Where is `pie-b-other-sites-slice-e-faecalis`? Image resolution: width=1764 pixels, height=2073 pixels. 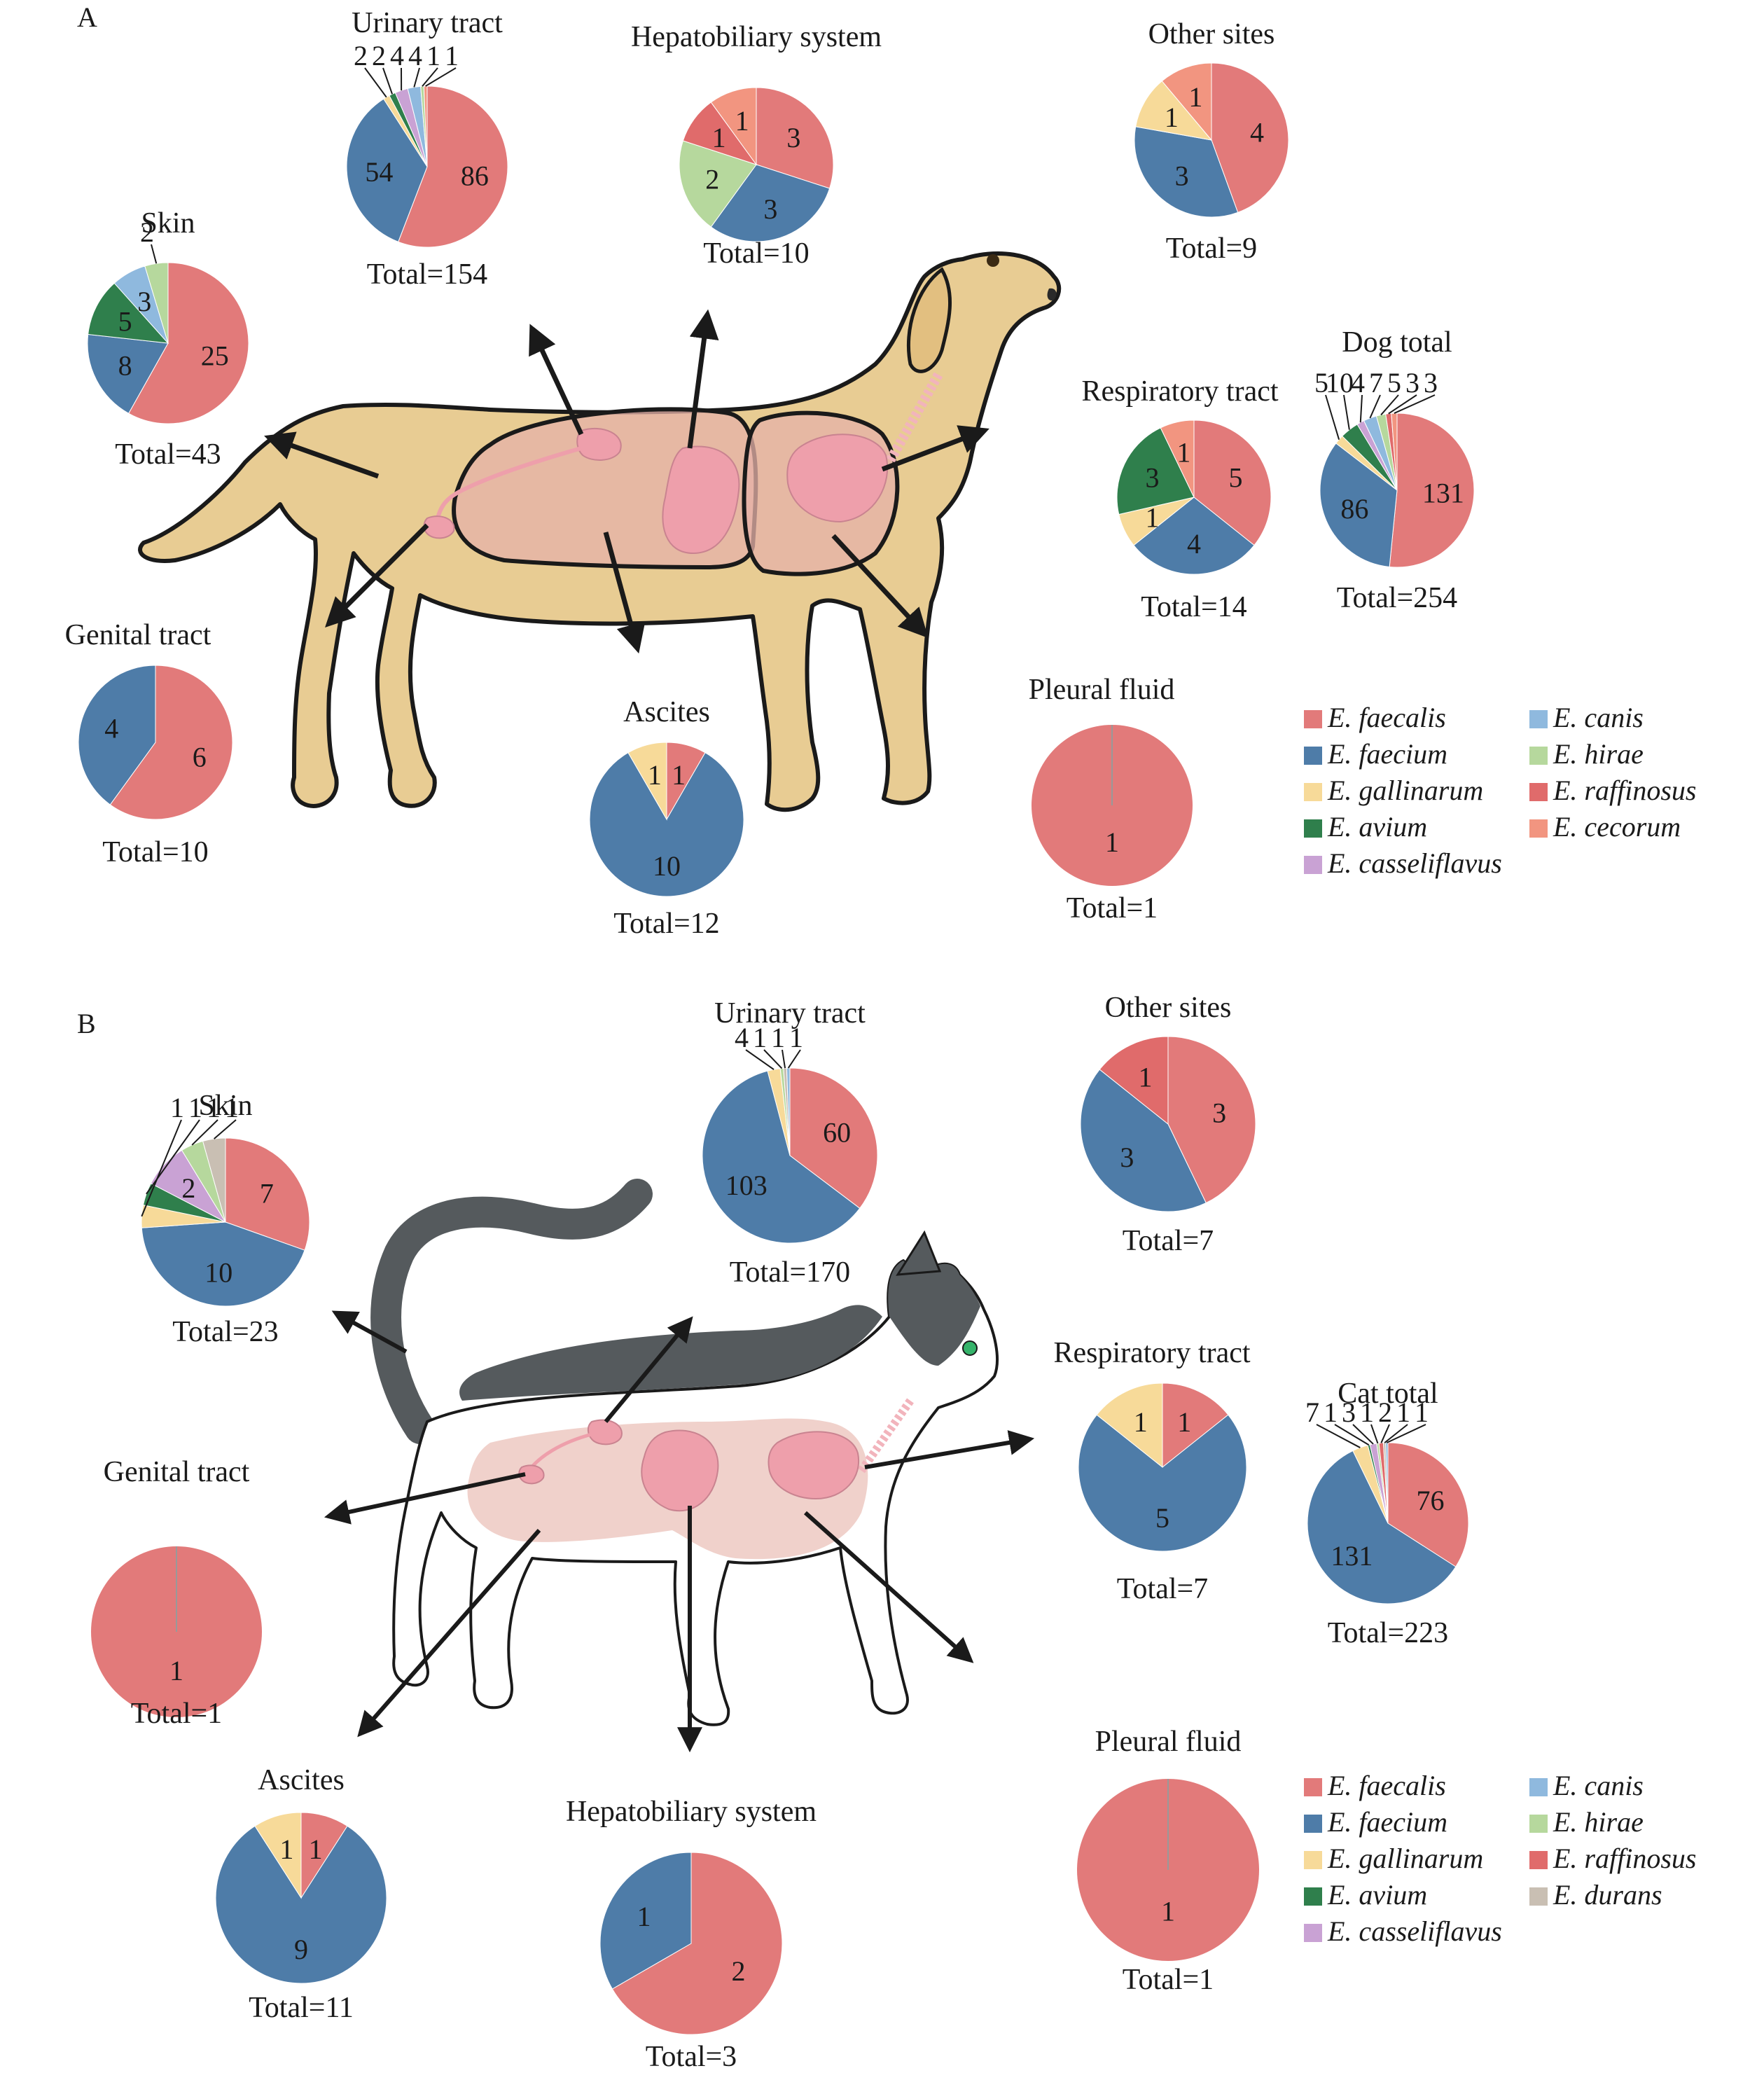 pie-b-other-sites-slice-e-faecalis is located at coordinates (1211, 1120).